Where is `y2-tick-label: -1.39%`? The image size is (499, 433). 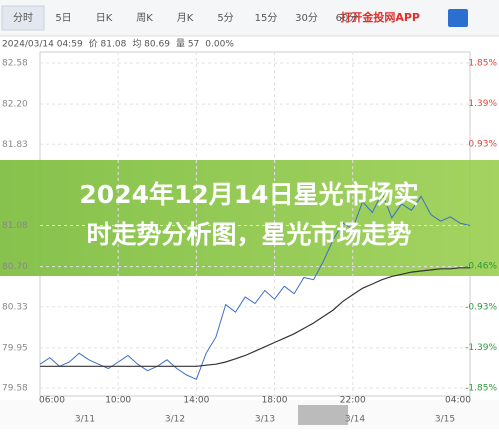
y2-tick-label: -1.39% is located at coordinates (481, 348).